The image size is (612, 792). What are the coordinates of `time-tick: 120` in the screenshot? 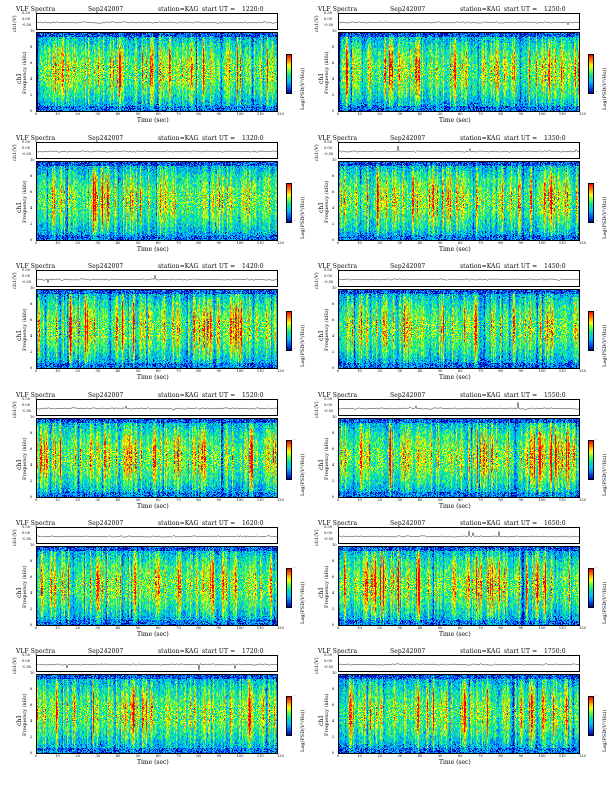 It's located at (582, 243).